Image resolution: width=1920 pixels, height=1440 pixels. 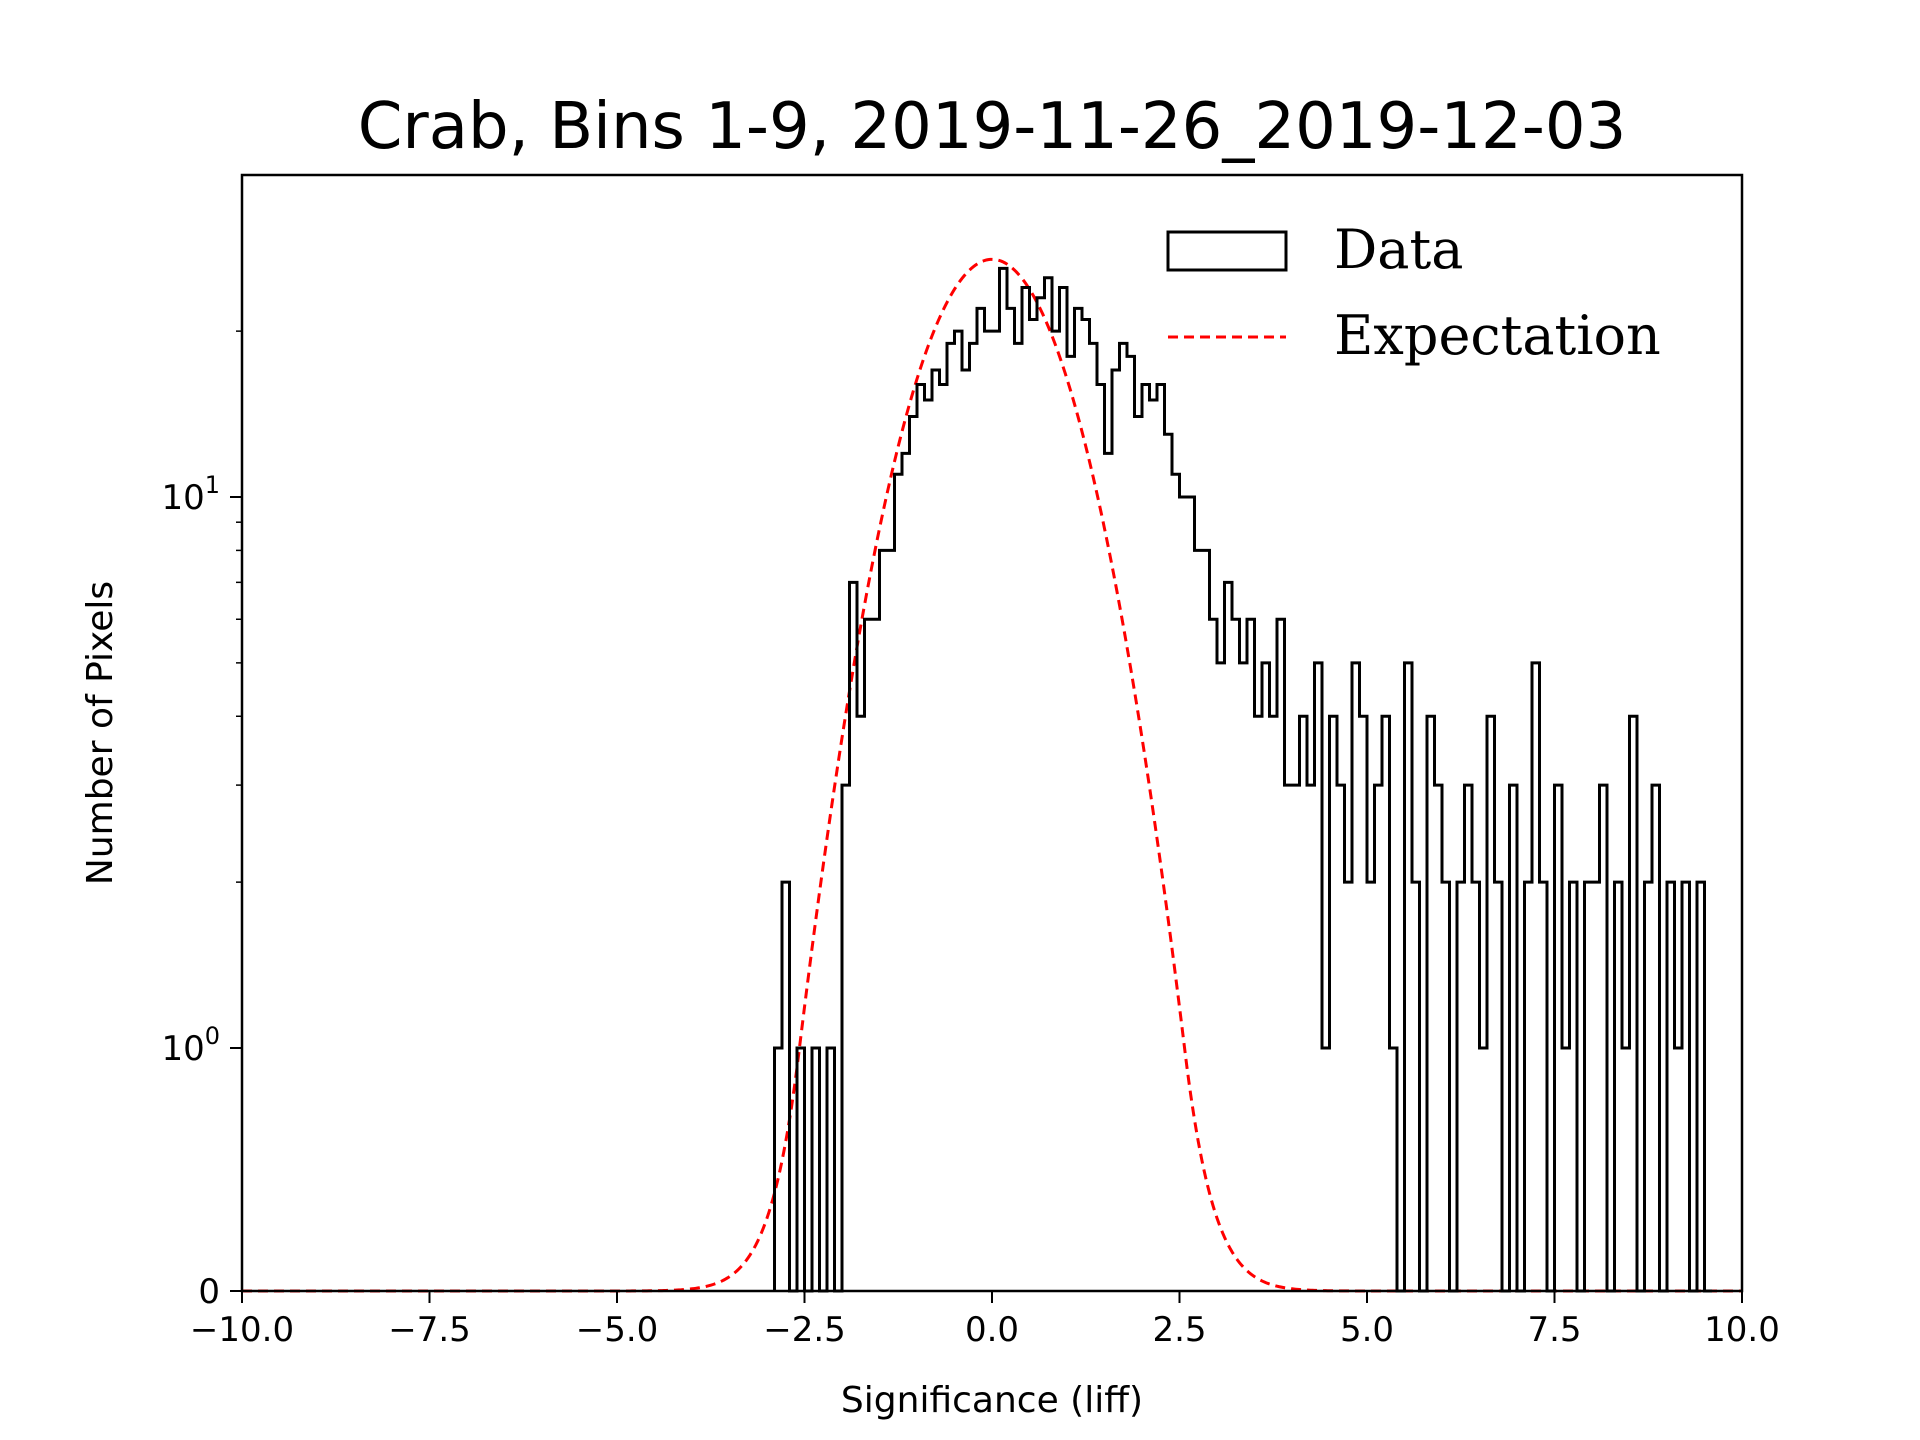 I want to click on x-tick-label: −10.0, so click(x=242, y=1330).